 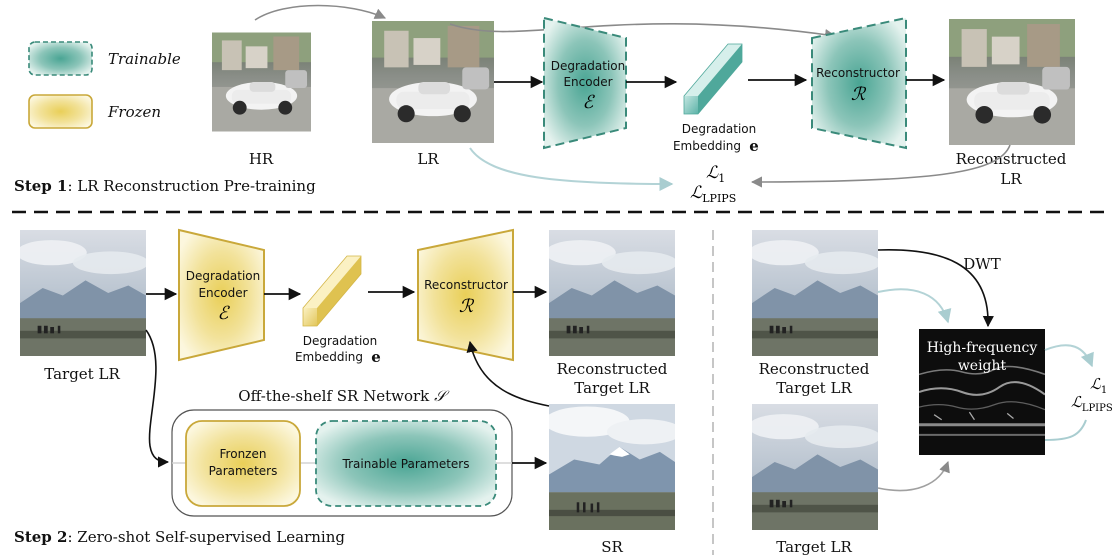 What do you see at coordinates (719, 129) in the screenshot?
I see `step1-embedding-line1: Degradation` at bounding box center [719, 129].